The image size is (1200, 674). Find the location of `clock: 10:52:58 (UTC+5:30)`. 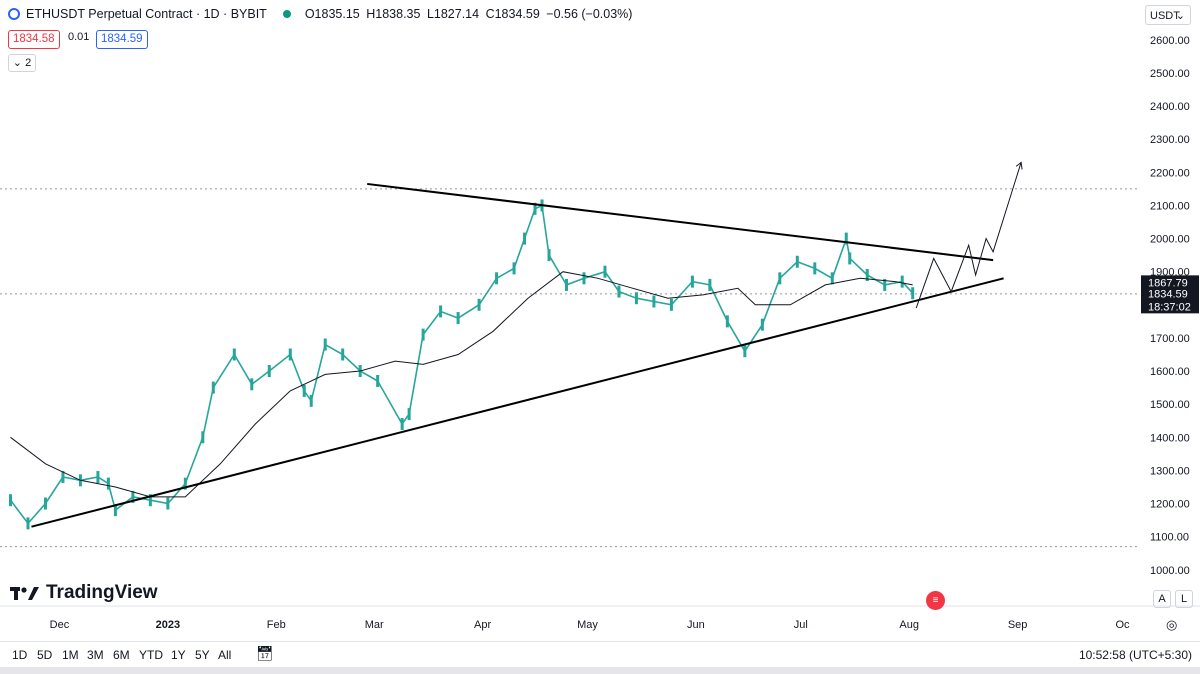

clock: 10:52:58 (UTC+5:30) is located at coordinates (1135, 655).